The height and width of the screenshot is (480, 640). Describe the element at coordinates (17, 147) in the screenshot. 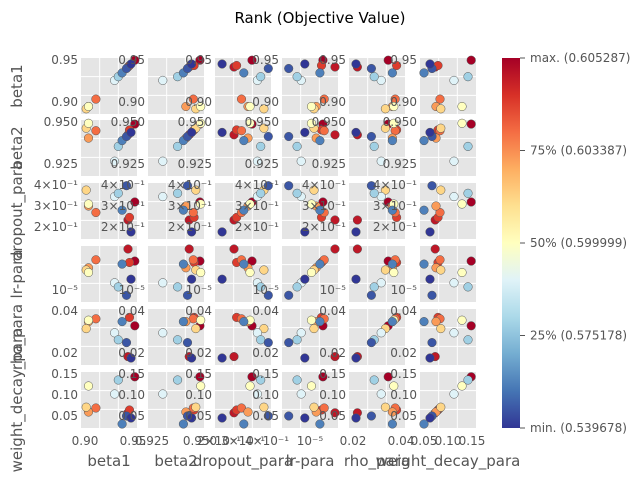

I see `y-axis-label: beta2` at that location.